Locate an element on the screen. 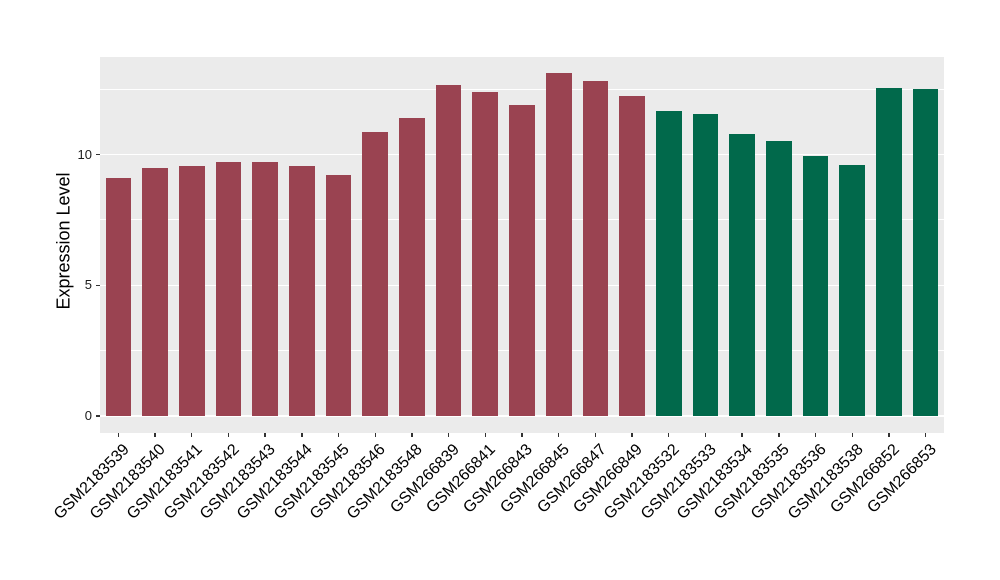 The image size is (1000, 580). bar-GSM2183546 is located at coordinates (375, 274).